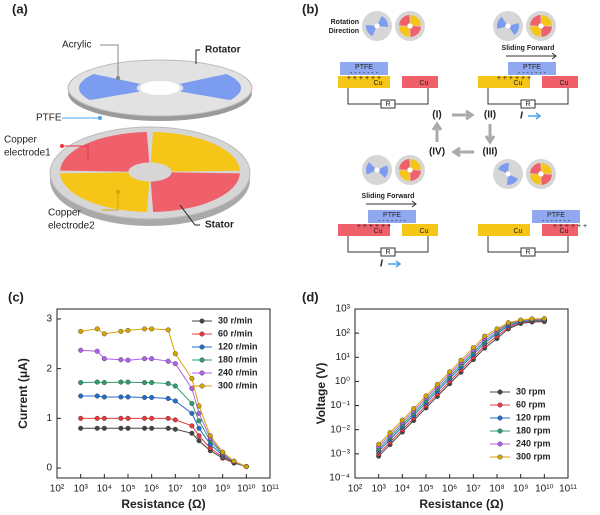  What do you see at coordinates (531, 404) in the screenshot?
I see `legend-label: 60 rpm` at bounding box center [531, 404].